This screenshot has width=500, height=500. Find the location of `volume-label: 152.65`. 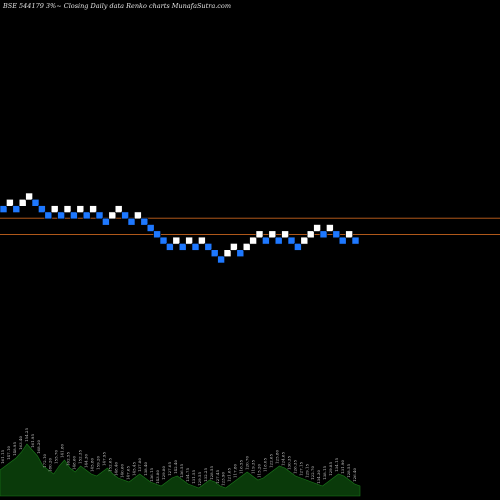

volume-label: 152.65 is located at coordinates (109, 465).